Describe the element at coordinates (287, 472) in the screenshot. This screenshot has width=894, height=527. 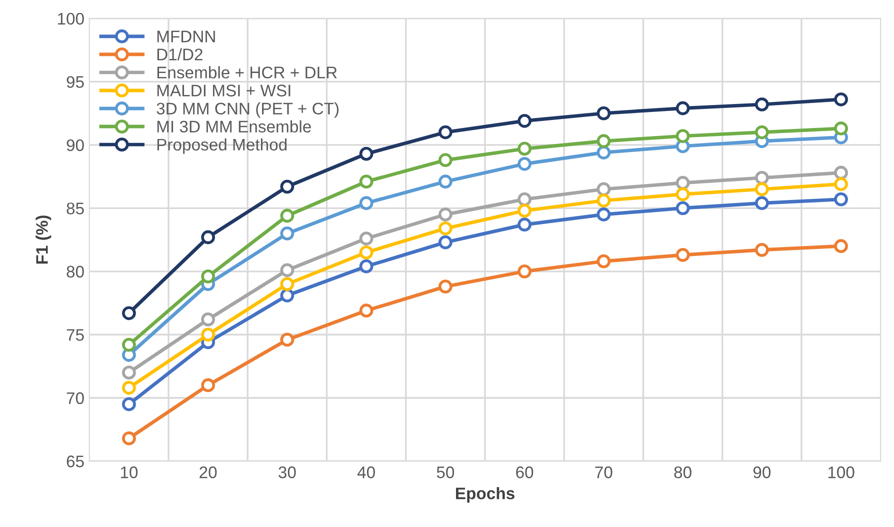
I see `x-tick-label: 30` at that location.